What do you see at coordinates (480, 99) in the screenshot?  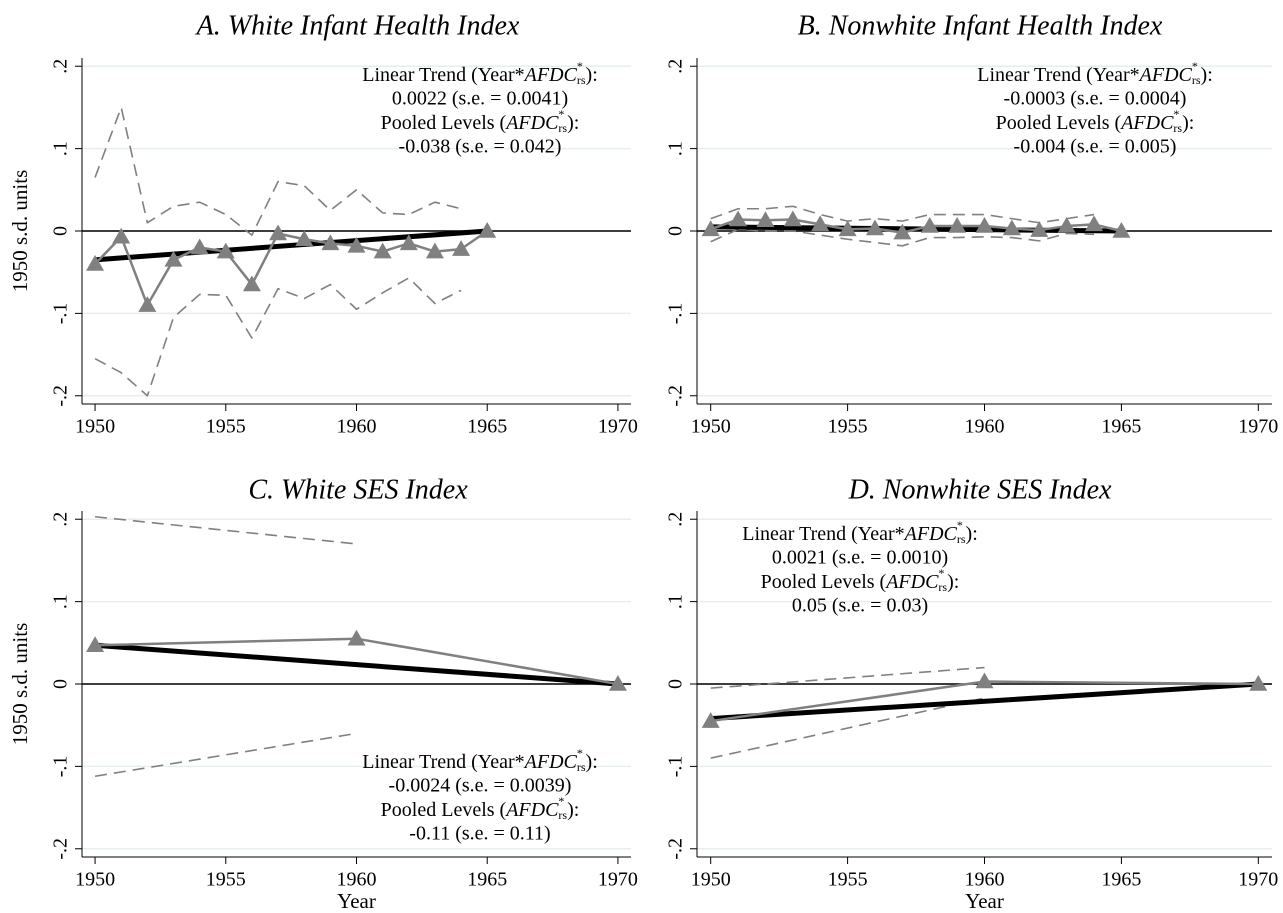 I see `annotation: 0.0022 (s.e. = 0.0041)` at bounding box center [480, 99].